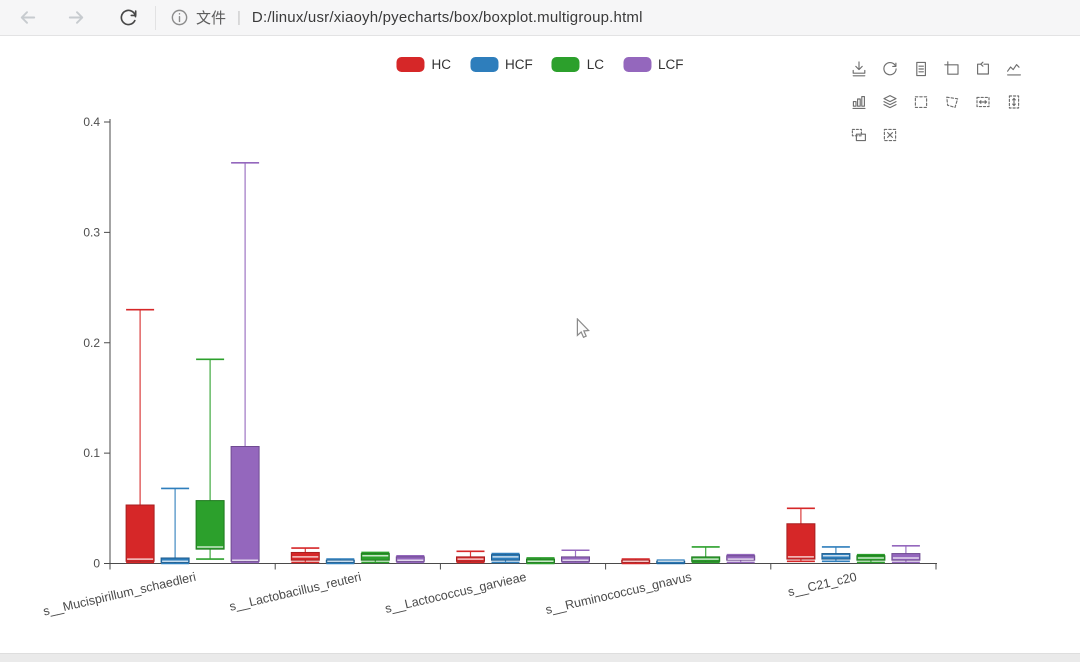 Image resolution: width=1080 pixels, height=662 pixels. What do you see at coordinates (91, 122) in the screenshot?
I see `svg-text: 0.4` at bounding box center [91, 122].